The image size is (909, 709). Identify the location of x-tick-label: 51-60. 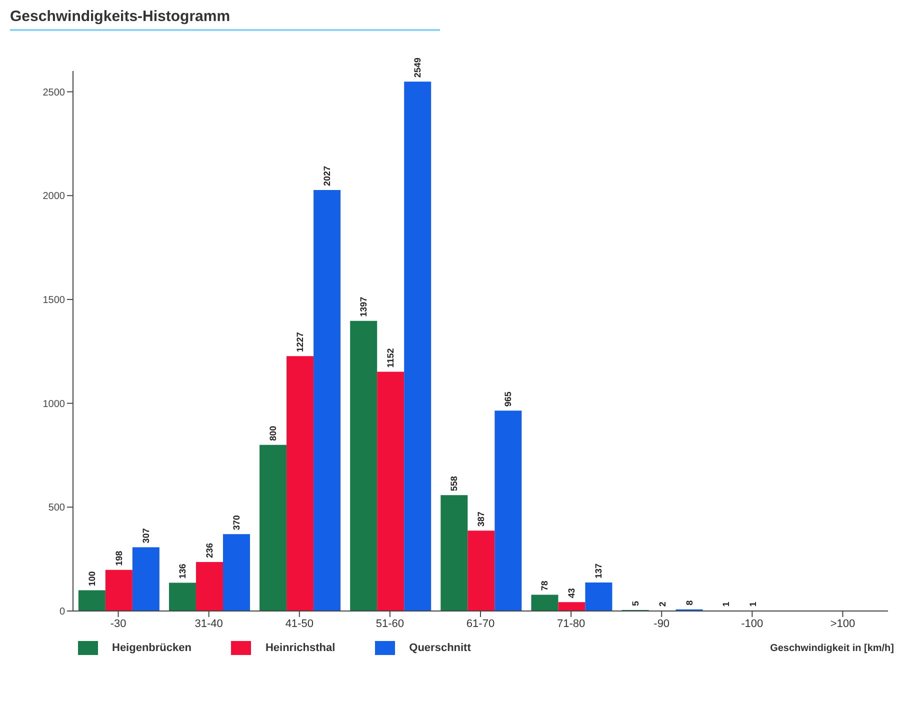
(390, 624).